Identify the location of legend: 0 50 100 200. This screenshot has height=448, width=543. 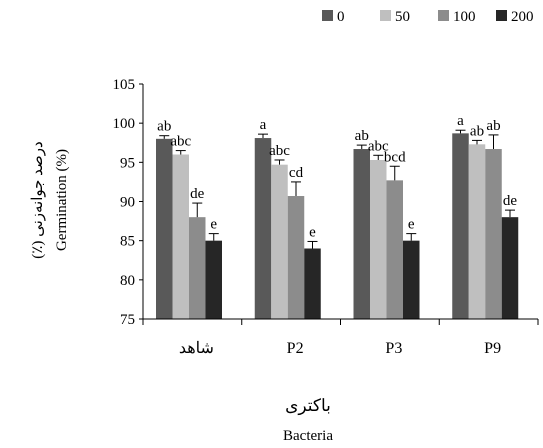
(428, 17).